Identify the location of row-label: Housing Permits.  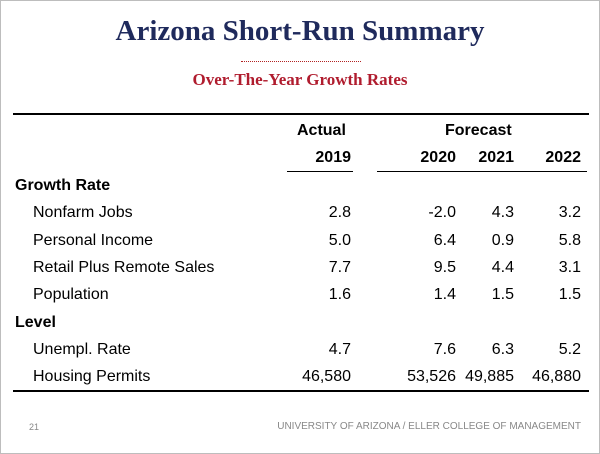
(92, 377).